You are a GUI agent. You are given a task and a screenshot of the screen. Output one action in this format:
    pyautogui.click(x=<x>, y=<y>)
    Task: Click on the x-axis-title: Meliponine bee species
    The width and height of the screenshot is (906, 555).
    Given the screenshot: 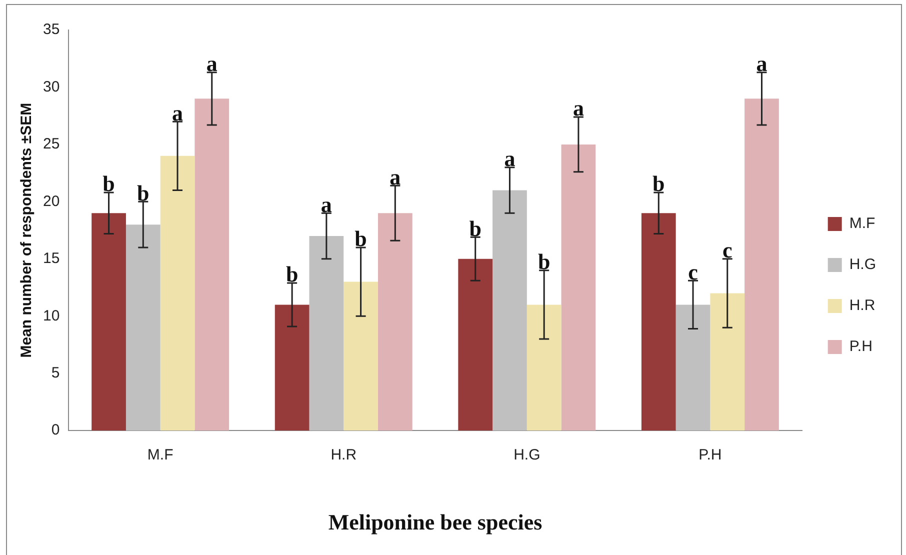 What is the action you would take?
    pyautogui.click(x=435, y=521)
    